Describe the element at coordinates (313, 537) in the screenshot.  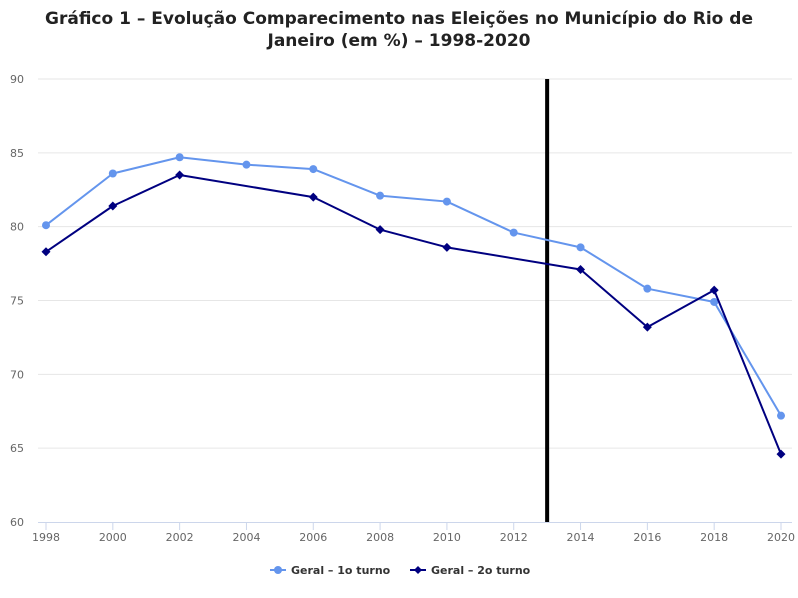
I see `x-tick-label: 2006` at that location.